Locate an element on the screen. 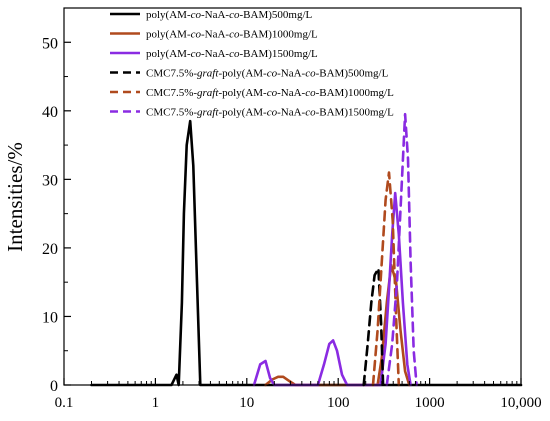  legend-label-3: poly(AM-co-NaA-co-BAM)1500mg/L is located at coordinates (232, 54).